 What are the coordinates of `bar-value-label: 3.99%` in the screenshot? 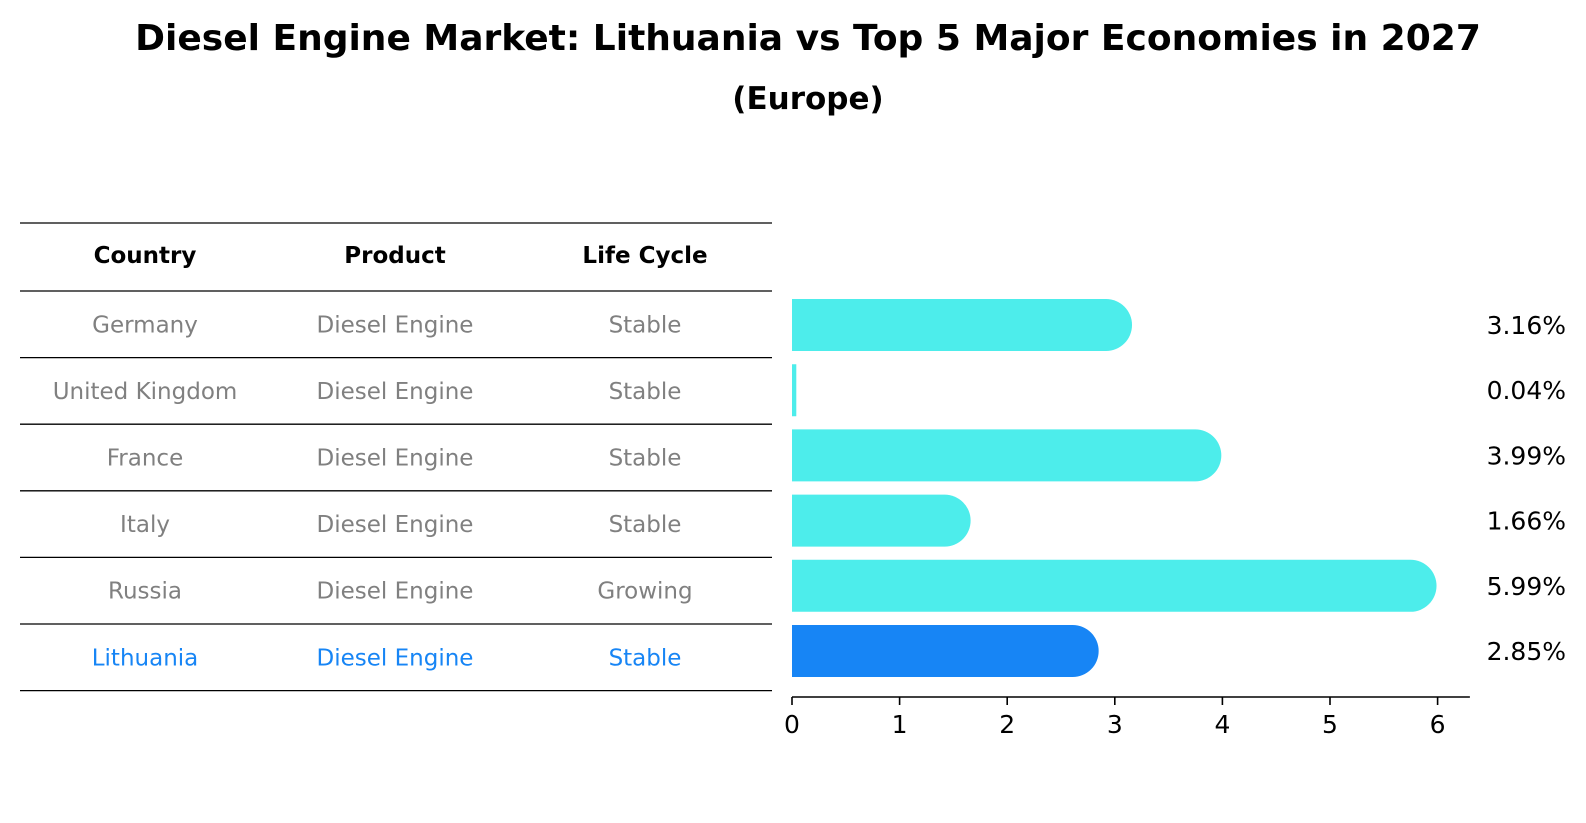 It's located at (1526, 455).